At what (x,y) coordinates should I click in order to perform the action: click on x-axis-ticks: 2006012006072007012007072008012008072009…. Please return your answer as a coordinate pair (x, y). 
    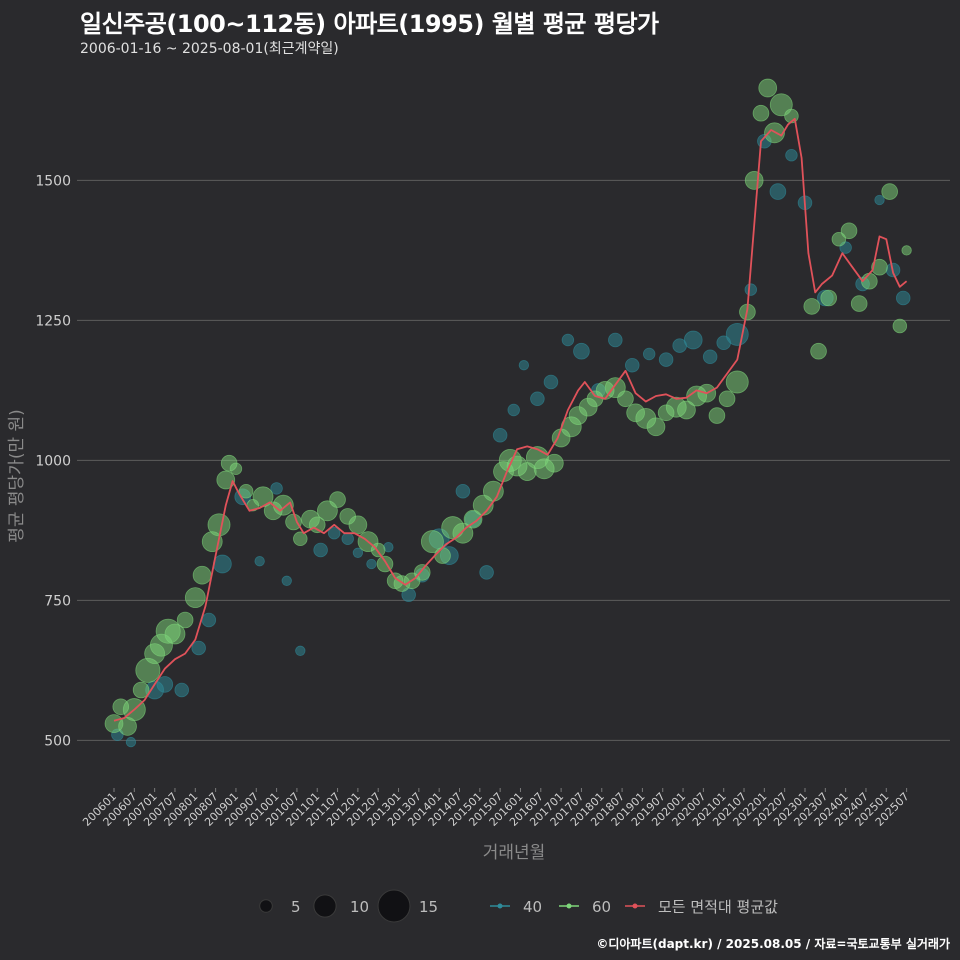
    Looking at the image, I should click on (496, 808).